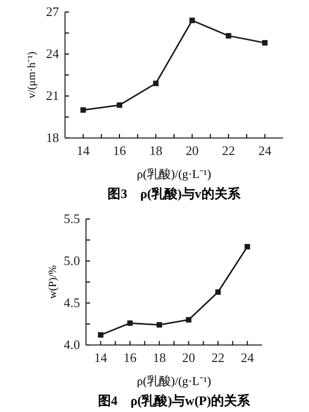  I want to click on y-tick-label: 4.5, so click(72, 302).